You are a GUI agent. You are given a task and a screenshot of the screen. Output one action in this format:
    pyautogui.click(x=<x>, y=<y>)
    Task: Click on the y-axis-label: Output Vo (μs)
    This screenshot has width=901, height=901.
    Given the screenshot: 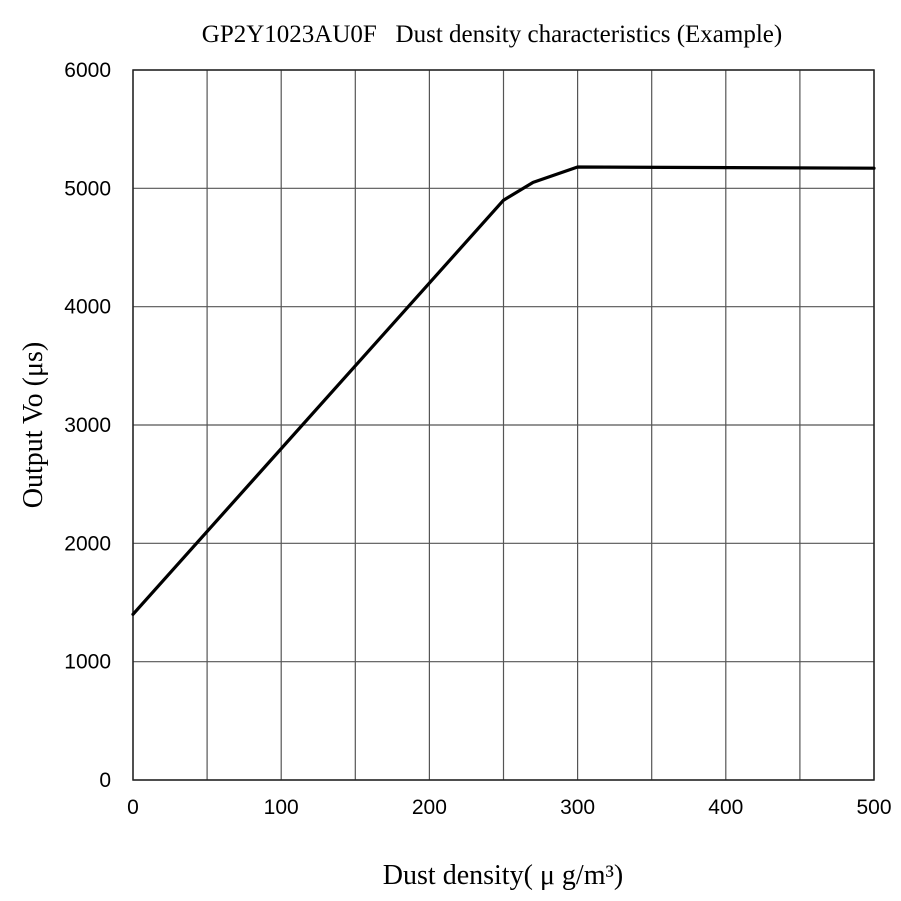 What is the action you would take?
    pyautogui.click(x=33, y=425)
    